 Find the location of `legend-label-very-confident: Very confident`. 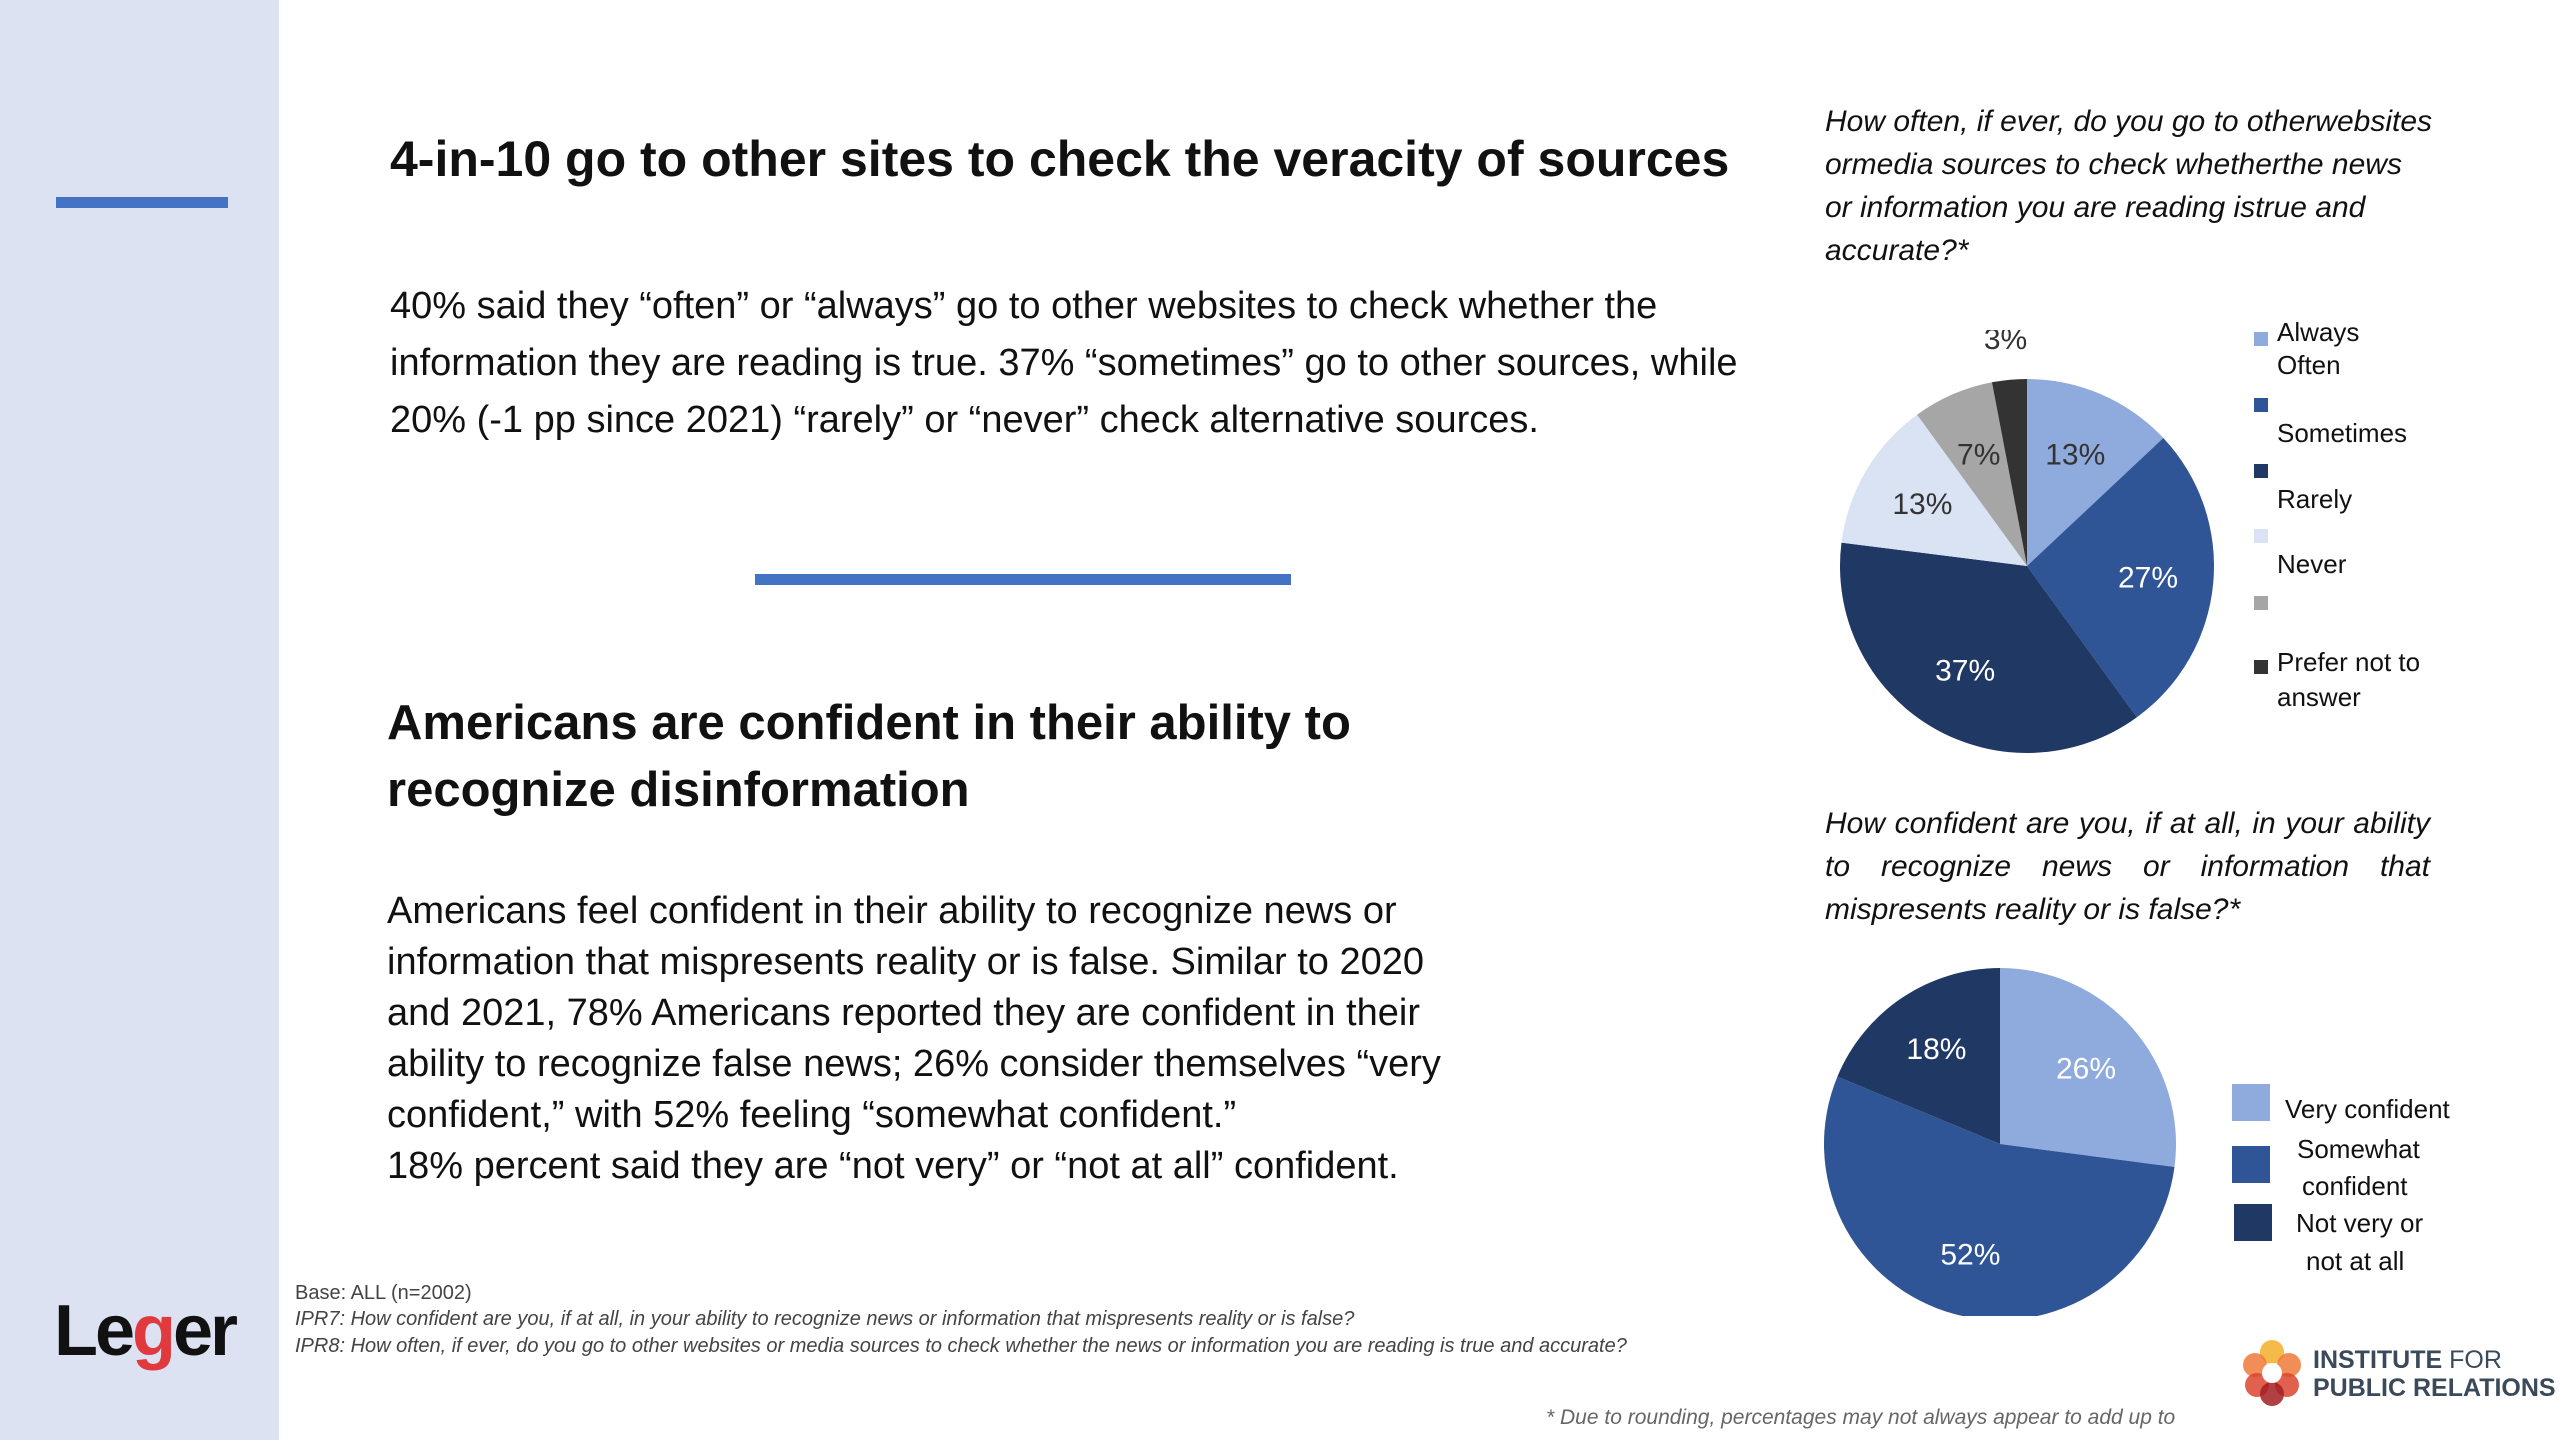

legend-label-very-confident: Very confident is located at coordinates (2367, 1109).